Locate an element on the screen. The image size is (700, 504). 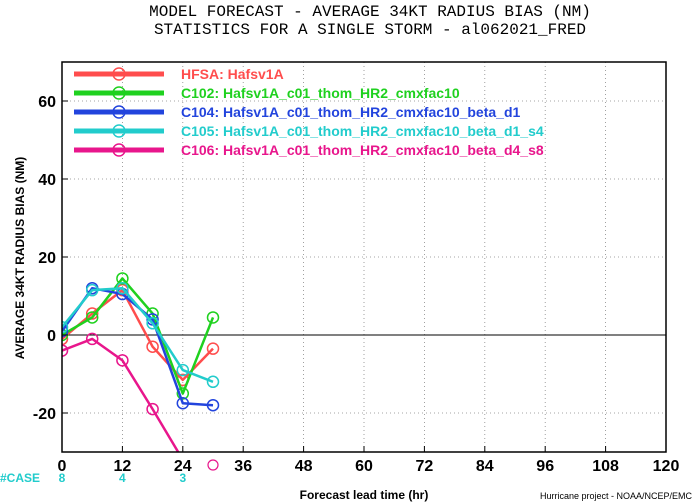
case-count: 8 is located at coordinates (62, 478).